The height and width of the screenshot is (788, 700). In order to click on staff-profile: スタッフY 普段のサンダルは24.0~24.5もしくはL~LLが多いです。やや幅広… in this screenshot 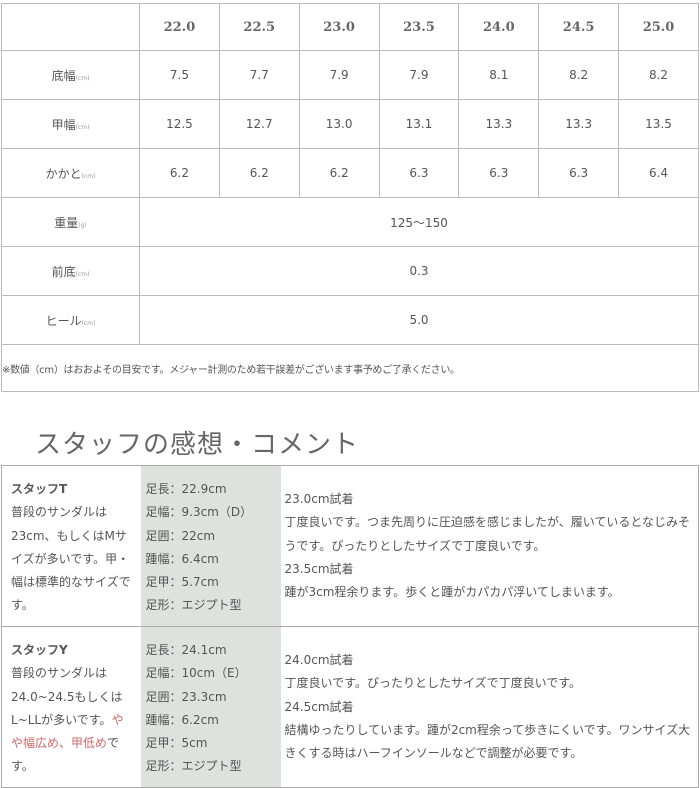, I will do `click(71, 707)`.